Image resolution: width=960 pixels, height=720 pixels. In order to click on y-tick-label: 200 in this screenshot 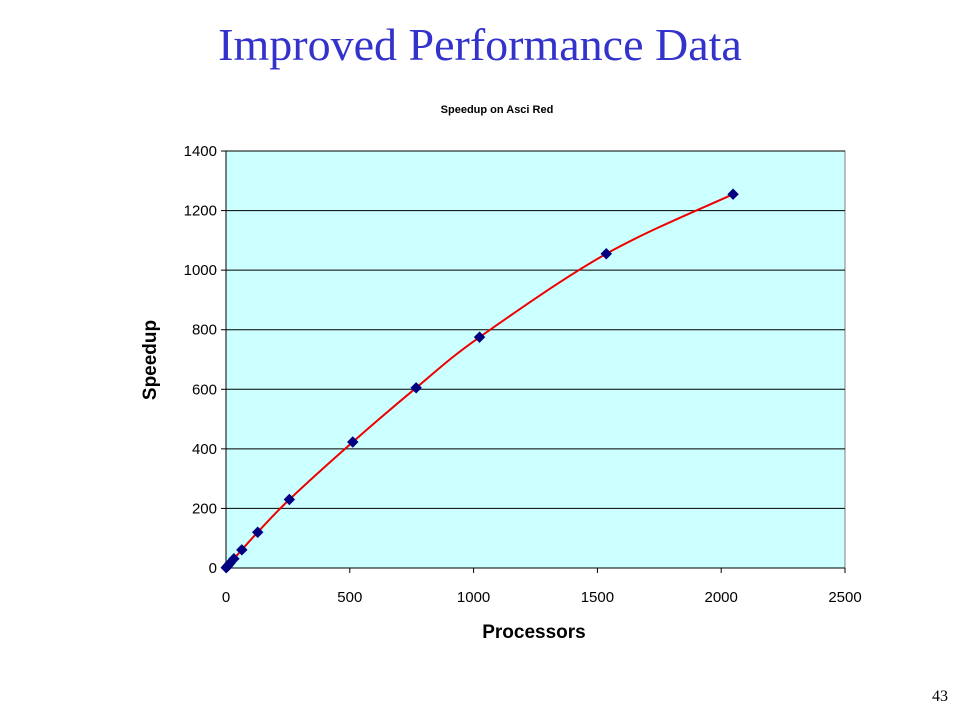, I will do `click(204, 508)`.